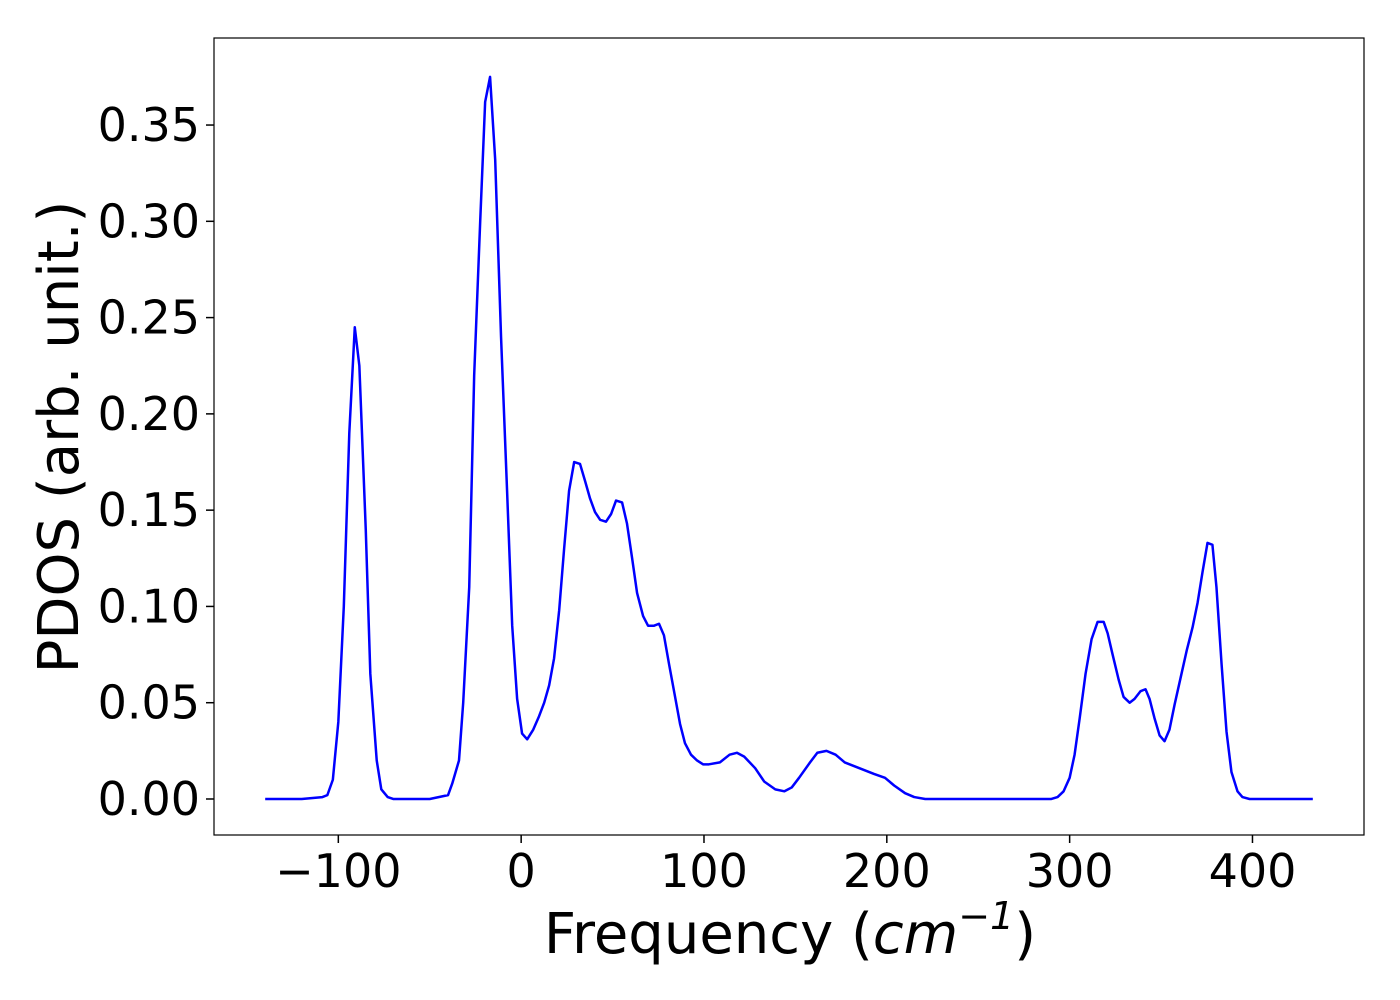 The image size is (1400, 1000). I want to click on x-label-unit: cm, so click(915, 934).